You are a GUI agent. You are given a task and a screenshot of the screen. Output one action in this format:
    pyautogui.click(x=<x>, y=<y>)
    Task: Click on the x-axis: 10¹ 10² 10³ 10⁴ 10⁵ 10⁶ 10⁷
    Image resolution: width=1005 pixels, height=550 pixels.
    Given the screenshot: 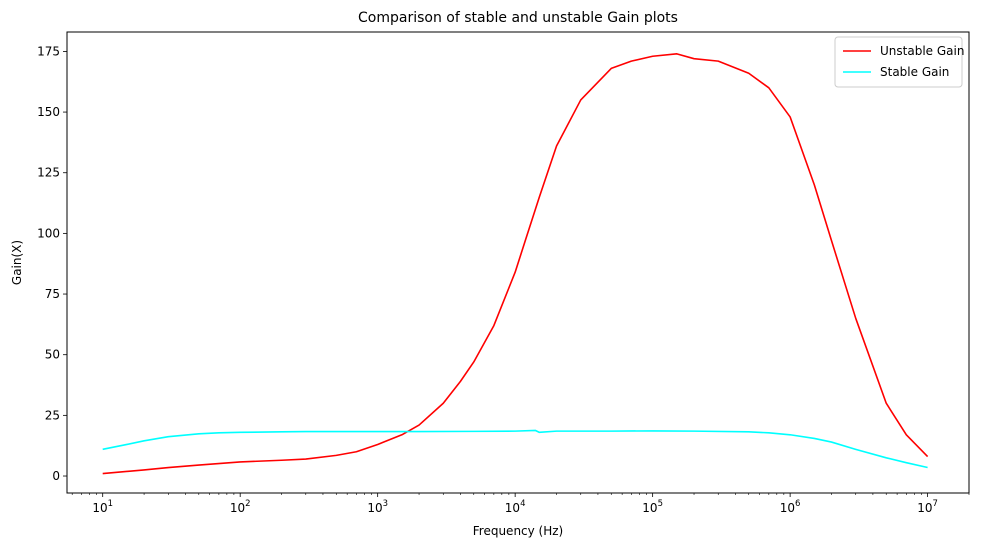 What is the action you would take?
    pyautogui.click(x=520, y=504)
    